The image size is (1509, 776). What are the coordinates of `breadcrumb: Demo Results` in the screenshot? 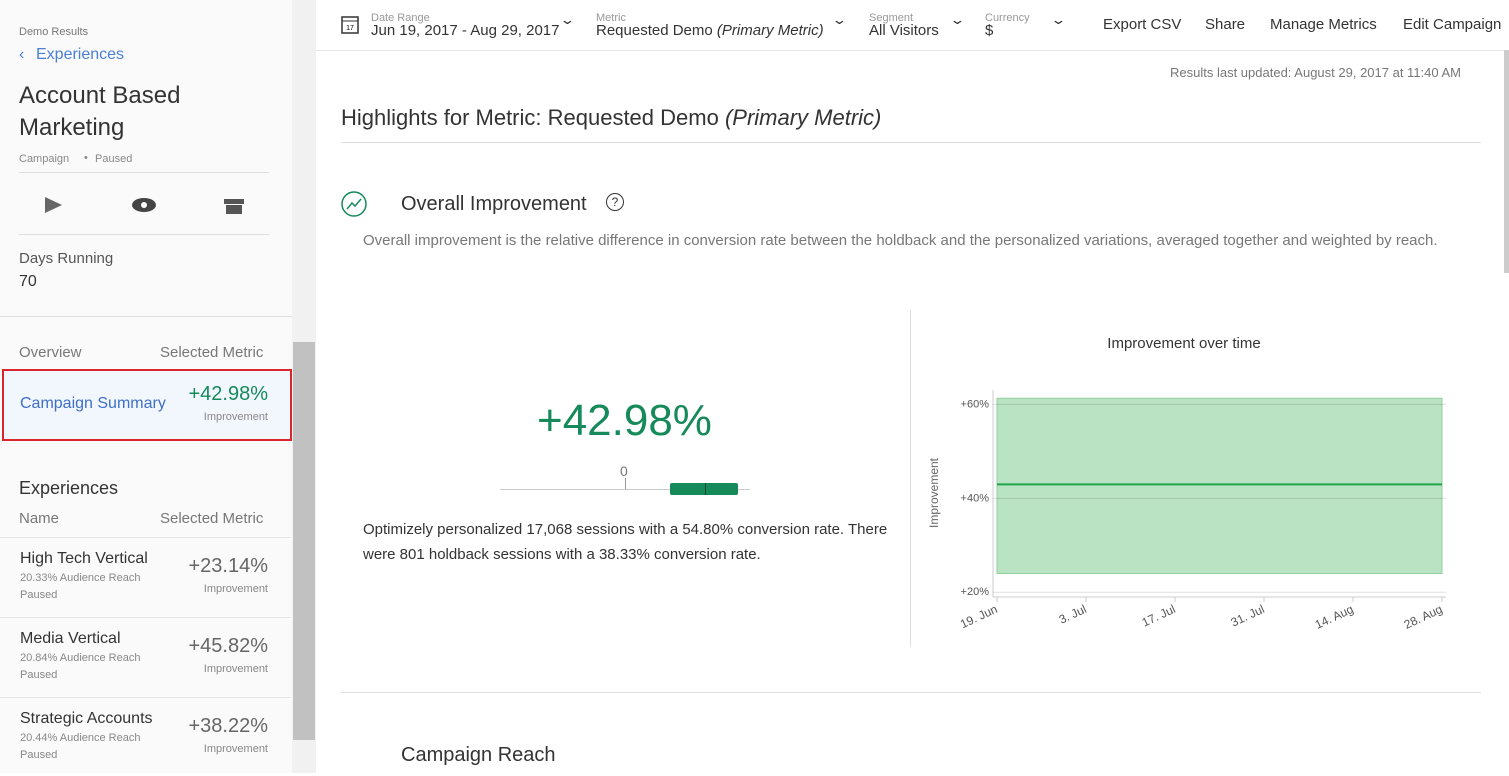 It's located at (54, 32).